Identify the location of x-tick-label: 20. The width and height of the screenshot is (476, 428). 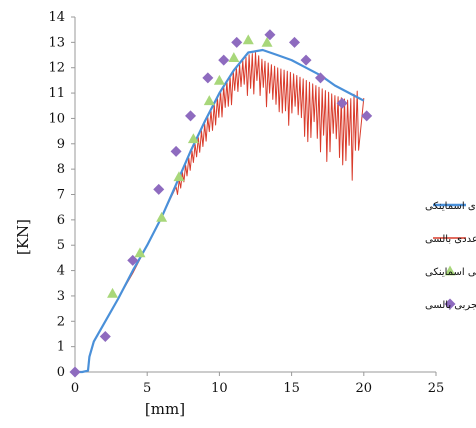
(364, 388).